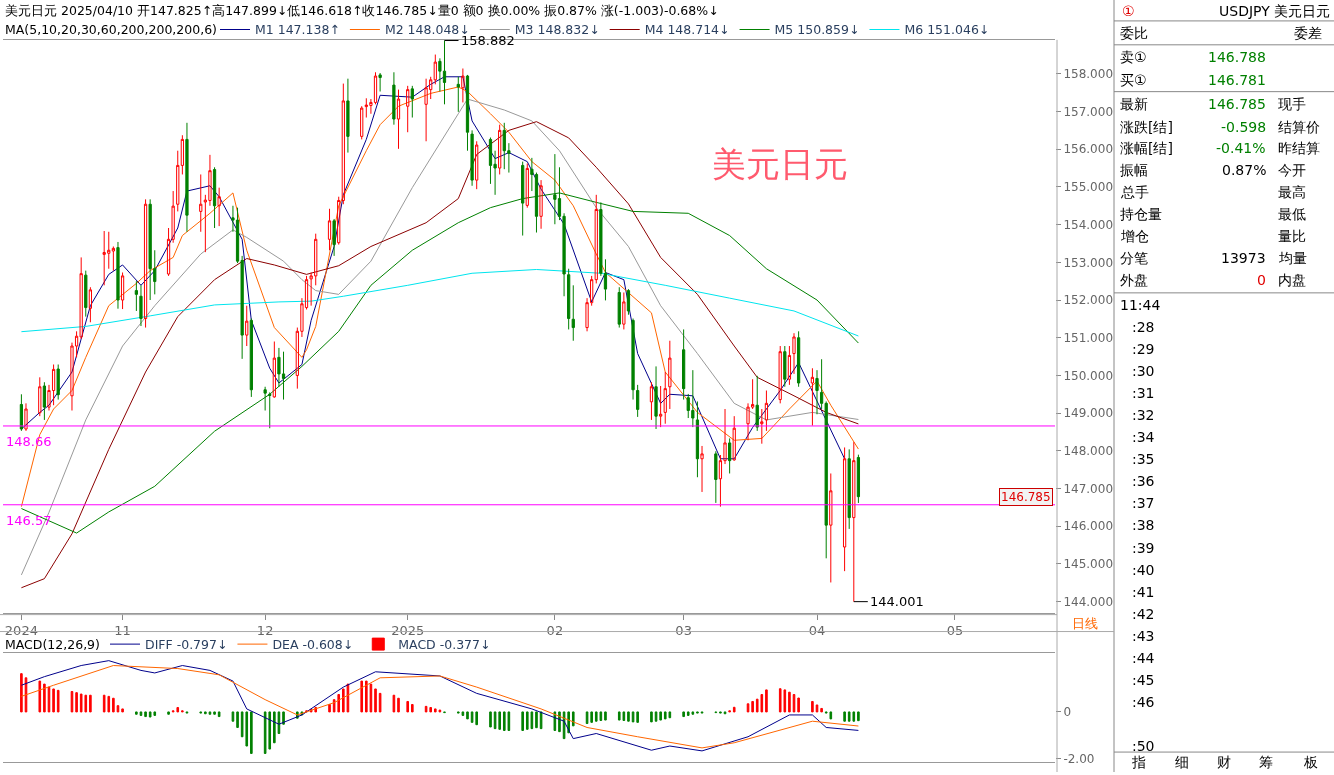  What do you see at coordinates (1146, 148) in the screenshot?
I see `text: 涨幅[结]` at bounding box center [1146, 148].